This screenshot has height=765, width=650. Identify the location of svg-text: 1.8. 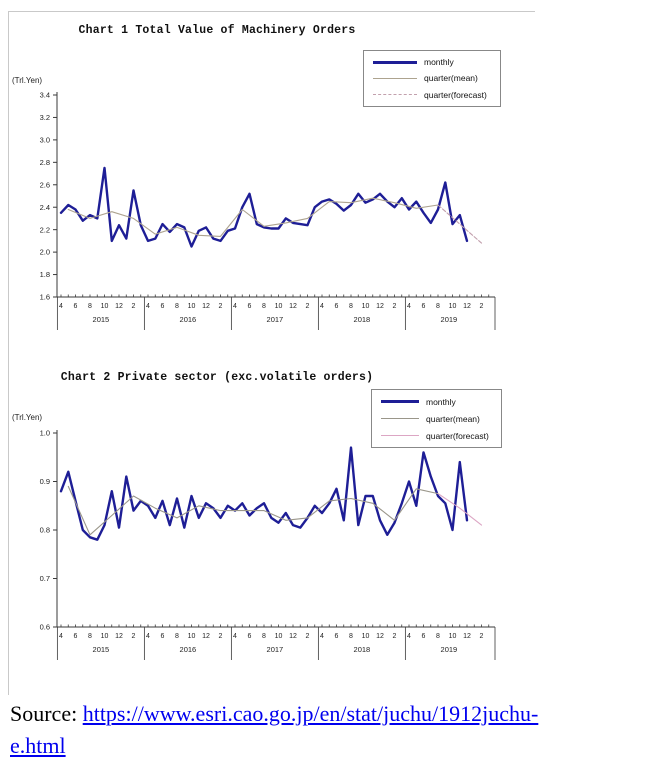
(45, 274).